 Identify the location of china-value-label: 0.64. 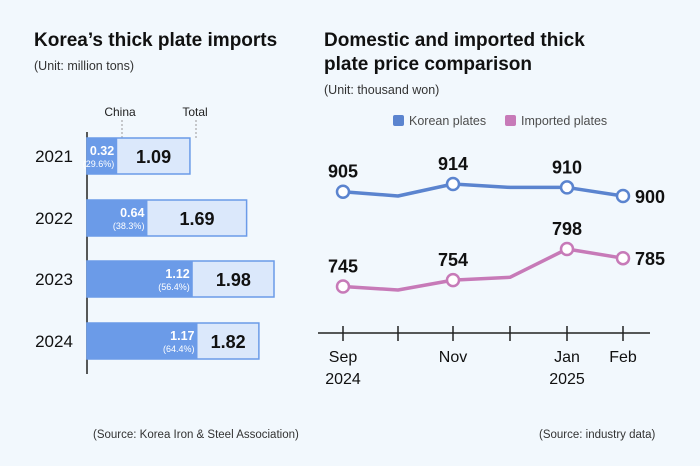
(132, 213).